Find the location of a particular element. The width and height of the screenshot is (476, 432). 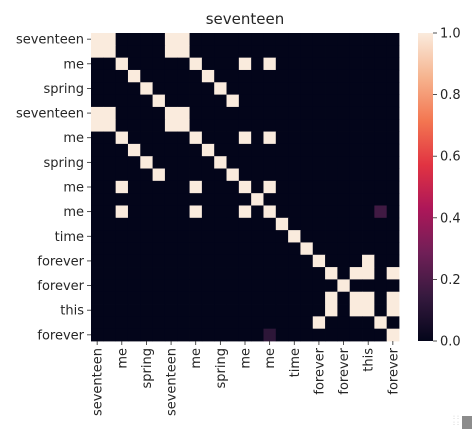

y-tick-label: spring is located at coordinates (64, 89).